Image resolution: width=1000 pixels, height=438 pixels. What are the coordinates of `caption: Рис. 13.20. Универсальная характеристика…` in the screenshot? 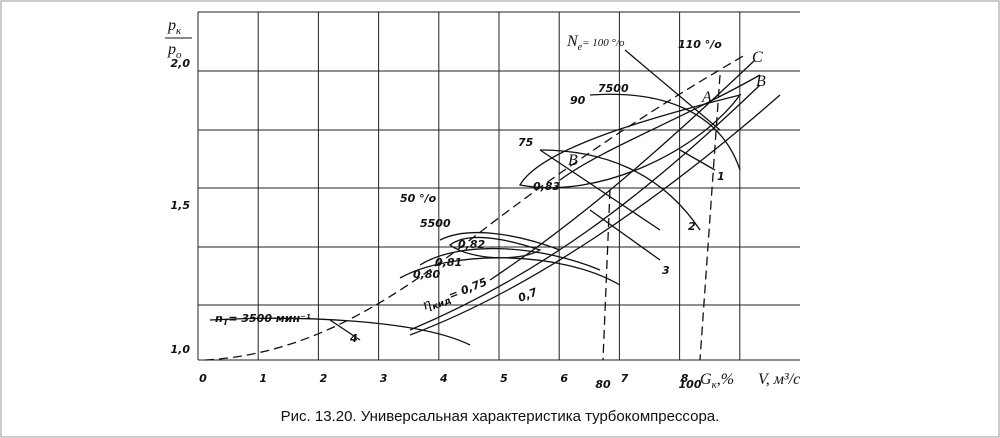 It's located at (500, 416).